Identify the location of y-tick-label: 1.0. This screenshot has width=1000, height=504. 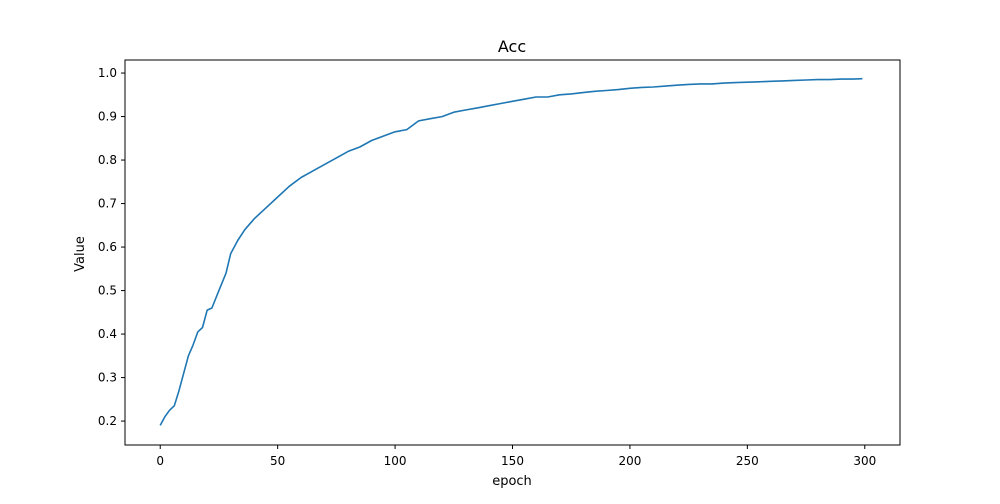
(107, 73).